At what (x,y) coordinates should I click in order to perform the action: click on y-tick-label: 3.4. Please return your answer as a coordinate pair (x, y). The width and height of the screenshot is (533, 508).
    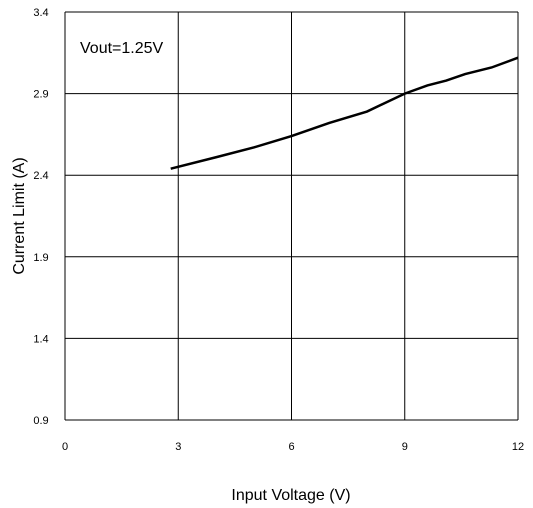
    Looking at the image, I should click on (40, 13).